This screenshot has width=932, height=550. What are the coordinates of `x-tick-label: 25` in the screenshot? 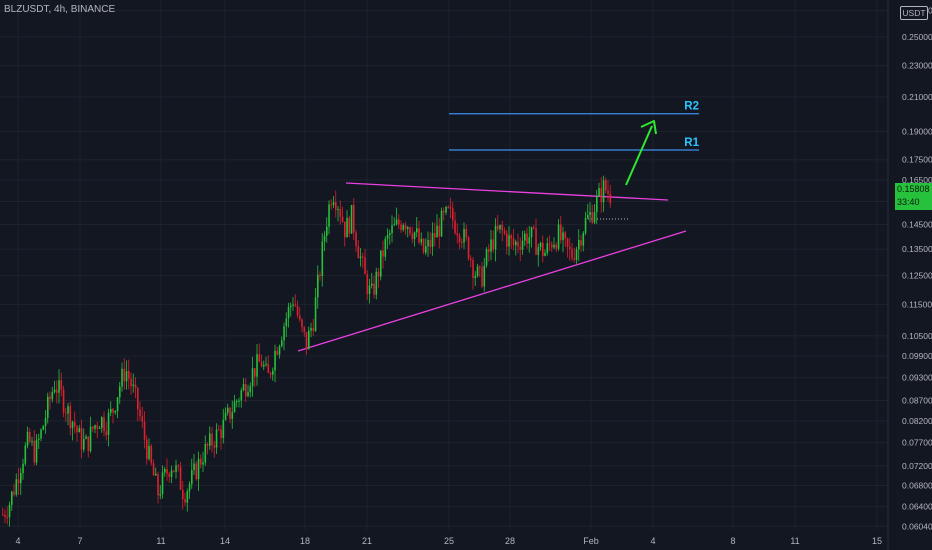 It's located at (449, 541).